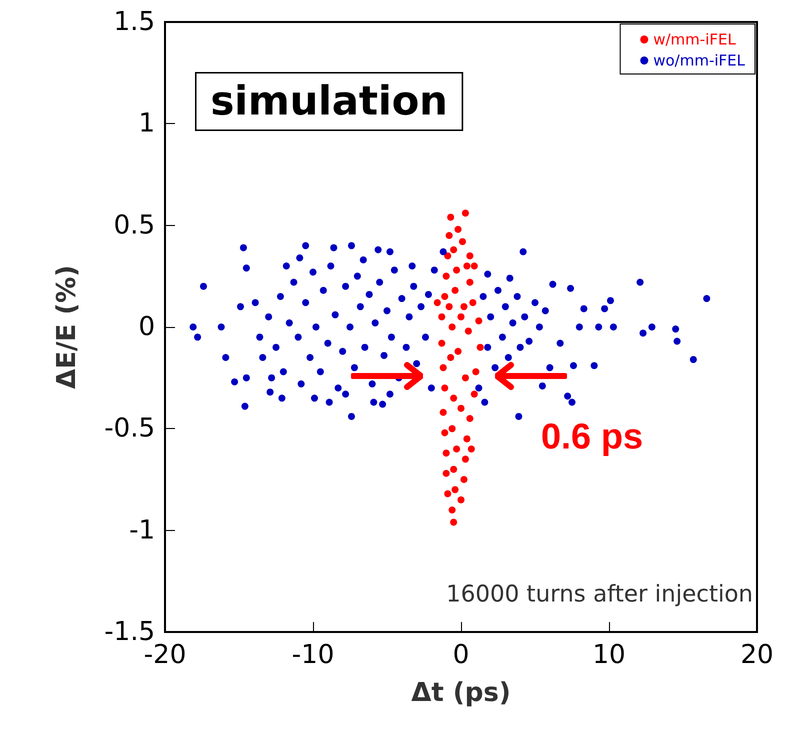 The height and width of the screenshot is (735, 797). I want to click on annotation: 0.6 ps, so click(592, 435).